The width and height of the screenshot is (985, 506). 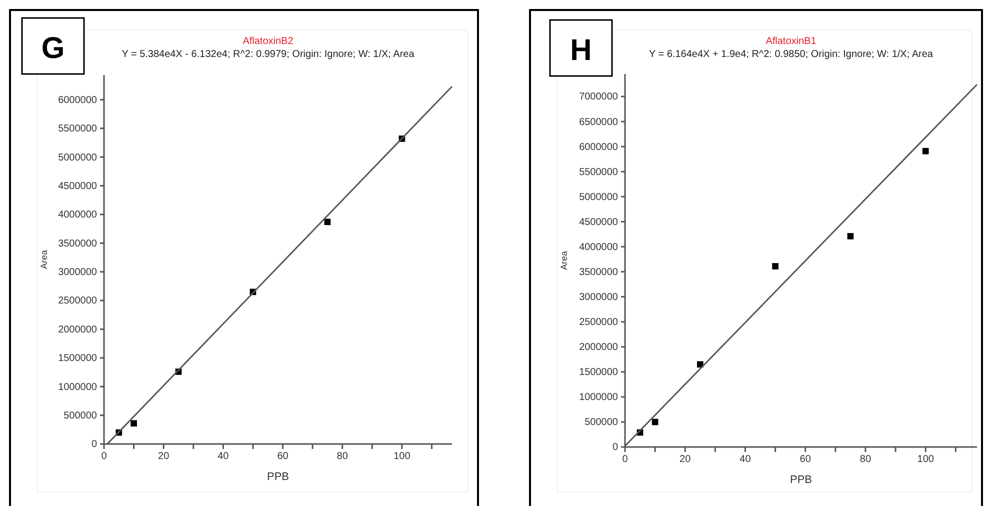 I want to click on chart-subtitle: Y = 5.384e4X - 6.132e4; R^2: 0.9979; Origin: Ignore; W: 1/X; Area, so click(x=268, y=54).